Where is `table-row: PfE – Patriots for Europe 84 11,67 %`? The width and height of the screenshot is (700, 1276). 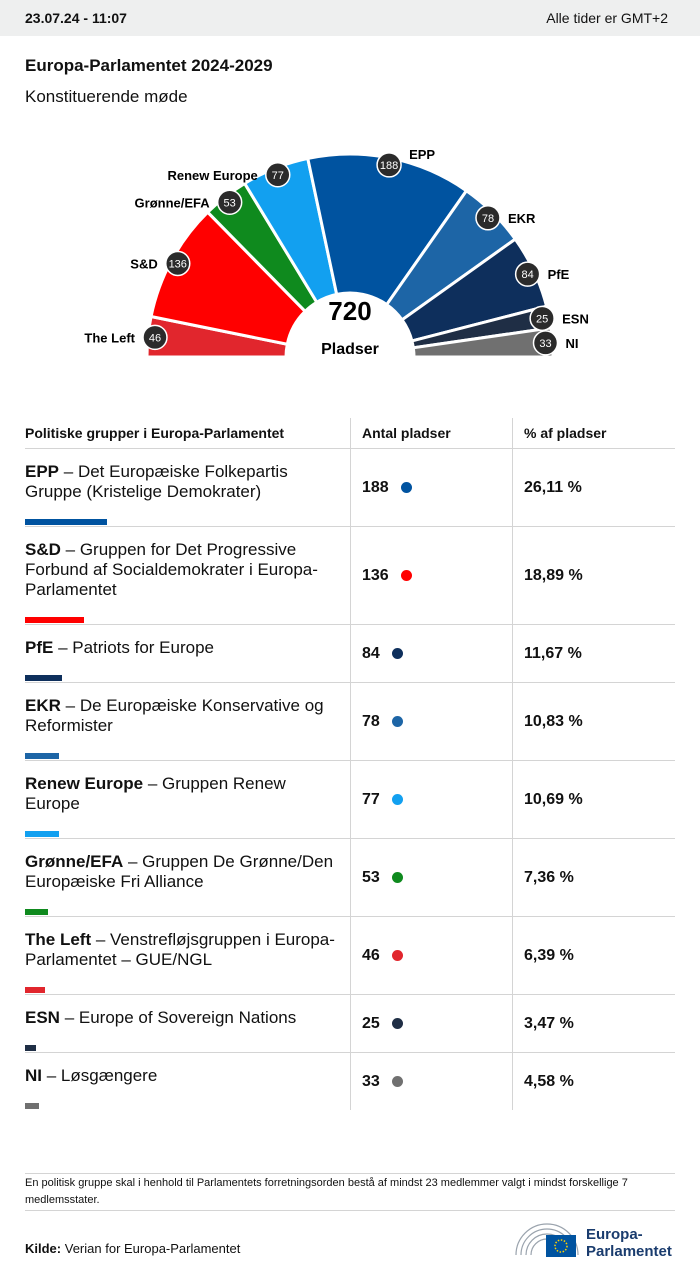
table-row: PfE – Patriots for Europe 84 11,67 % is located at coordinates (350, 654).